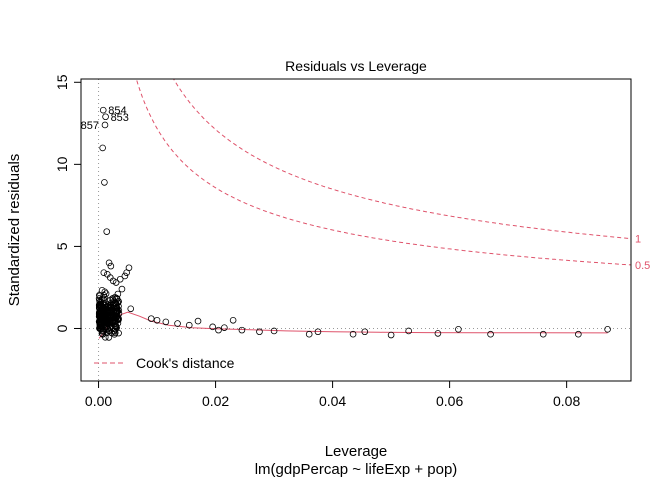 This screenshot has height=480, width=672. Describe the element at coordinates (642, 253) in the screenshot. I see `cook-contour-labels: 10.5` at that location.